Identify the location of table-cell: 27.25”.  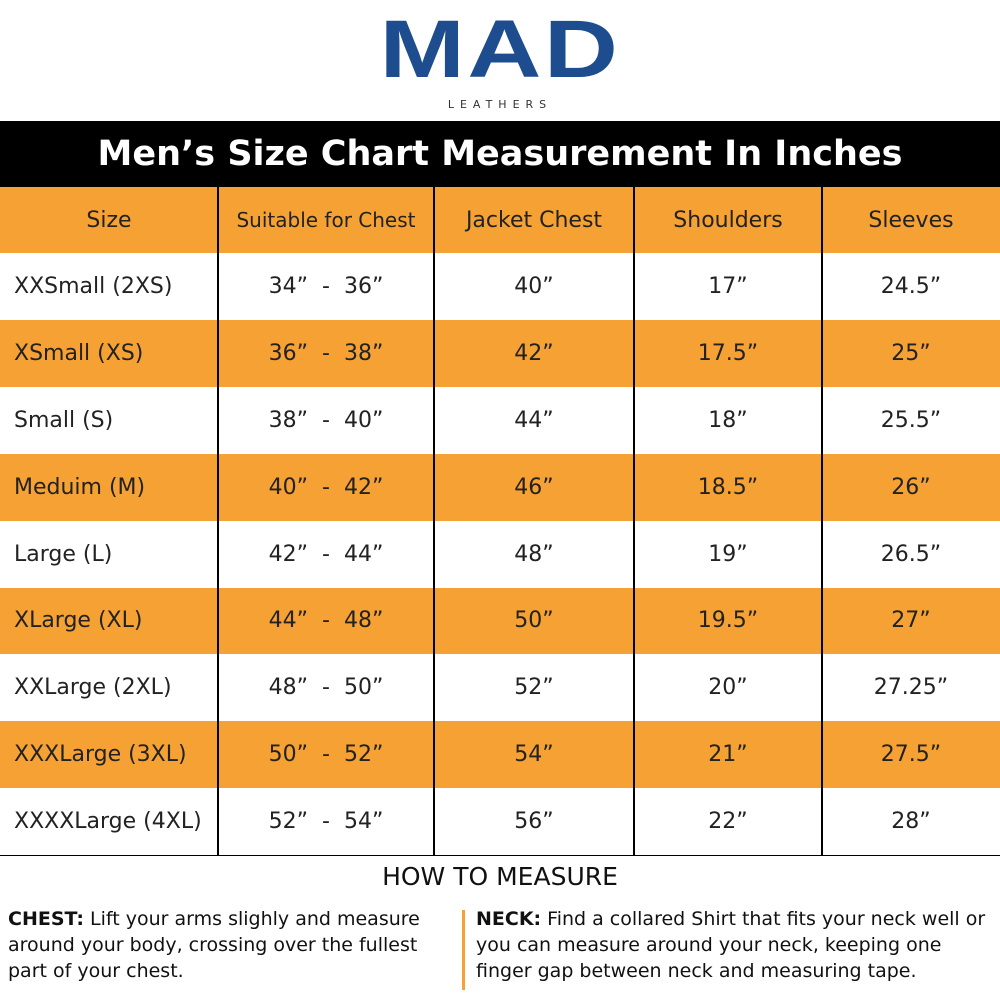
(911, 688).